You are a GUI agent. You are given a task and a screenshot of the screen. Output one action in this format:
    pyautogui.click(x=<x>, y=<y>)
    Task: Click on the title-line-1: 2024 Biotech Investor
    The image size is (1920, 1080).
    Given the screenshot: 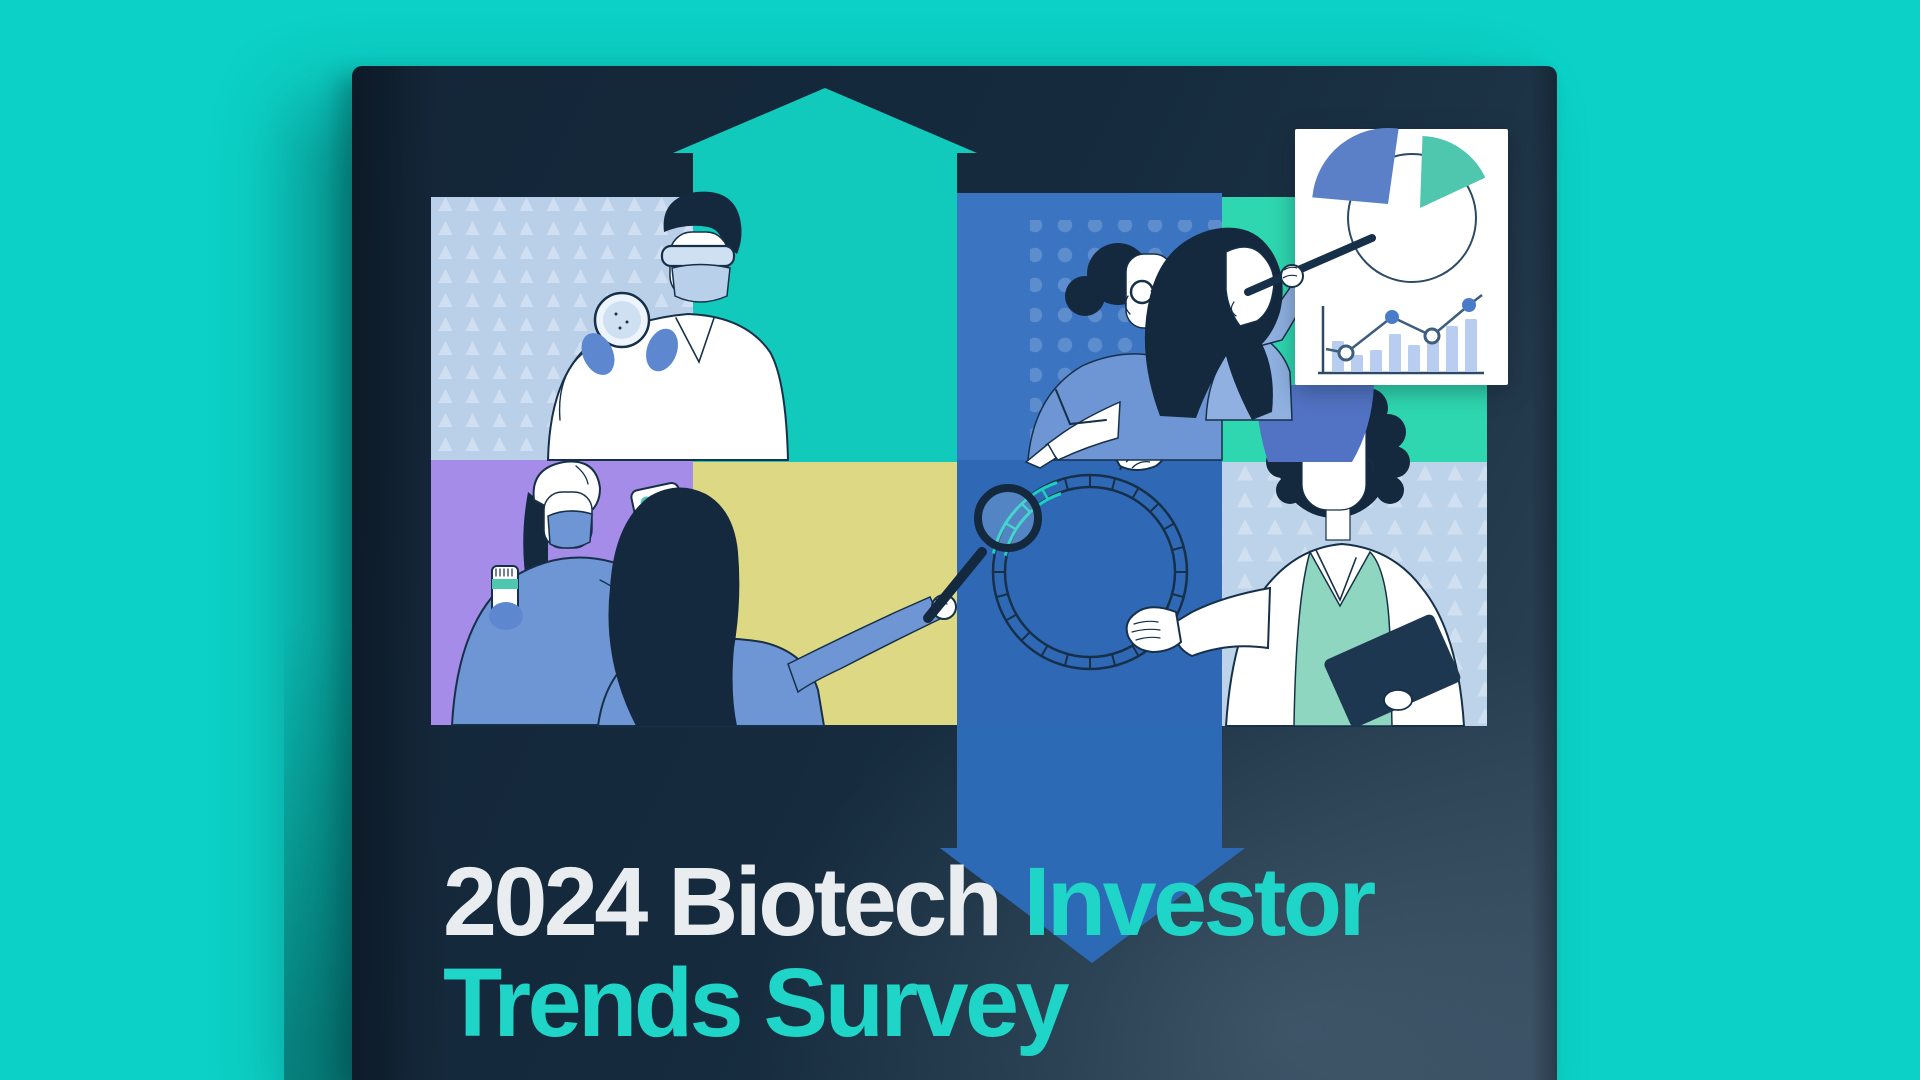 What is the action you would take?
    pyautogui.click(x=909, y=901)
    